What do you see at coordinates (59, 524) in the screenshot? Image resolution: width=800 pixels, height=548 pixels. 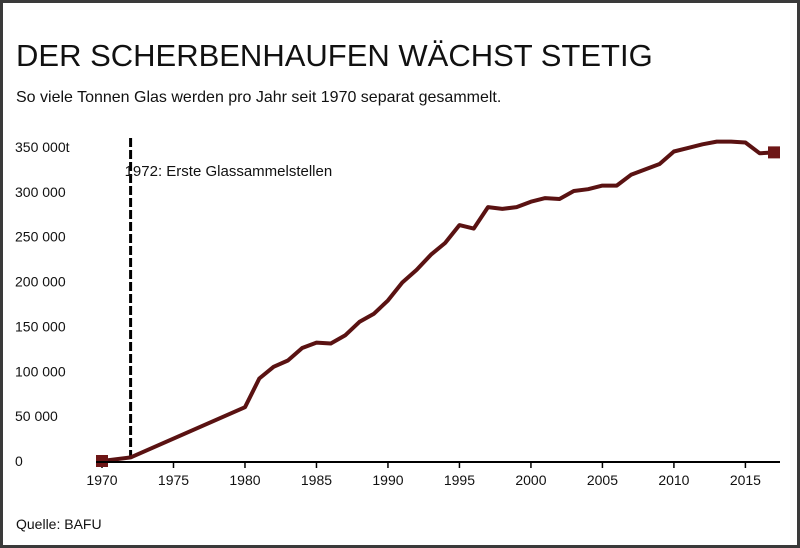 I see `source-note: Quelle: BAFU` at bounding box center [59, 524].